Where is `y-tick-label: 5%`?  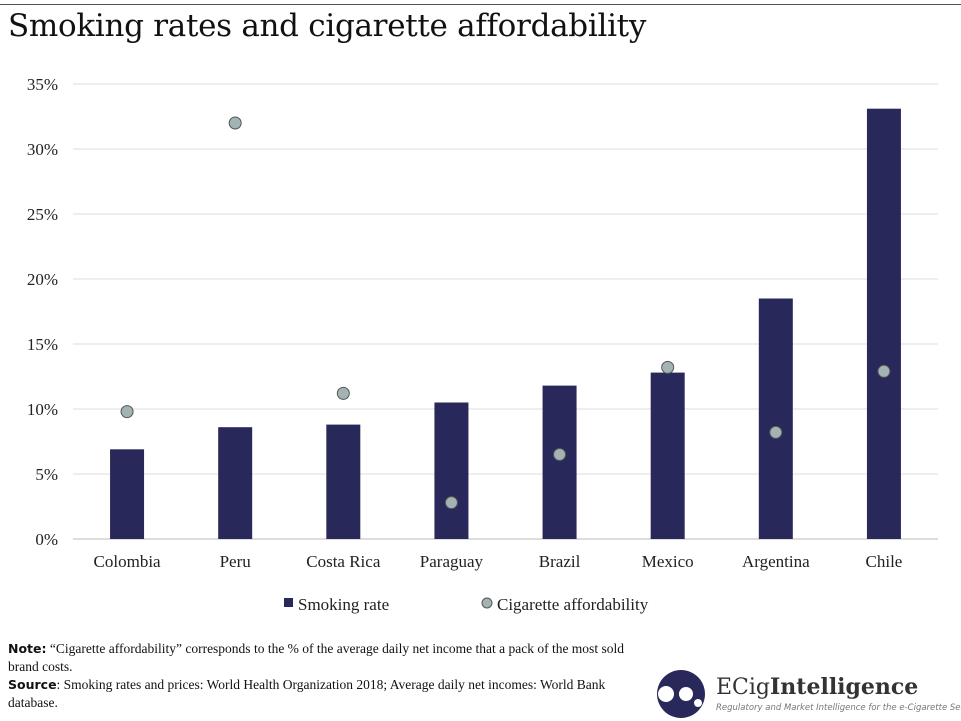
y-tick-label: 5% is located at coordinates (46, 474).